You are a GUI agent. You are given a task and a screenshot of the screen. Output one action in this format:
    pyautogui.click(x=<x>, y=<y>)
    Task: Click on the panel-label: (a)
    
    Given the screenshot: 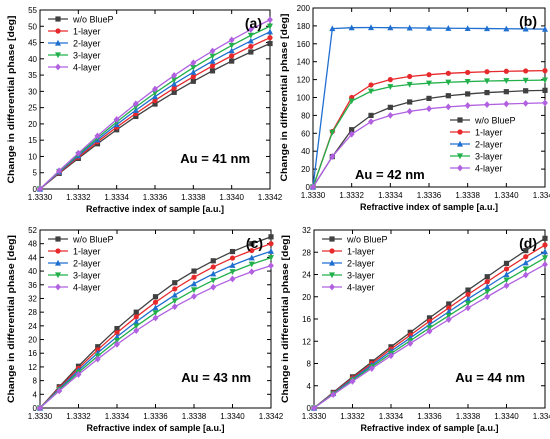 What is the action you would take?
    pyautogui.click(x=253, y=23)
    